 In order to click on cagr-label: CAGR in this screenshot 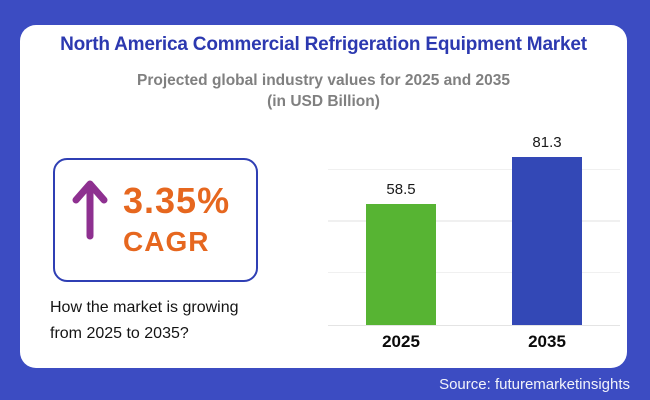, I will do `click(166, 241)`.